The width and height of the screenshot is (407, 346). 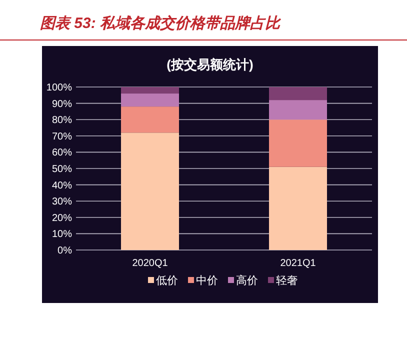 I want to click on legend-label: 低价, so click(x=167, y=281).